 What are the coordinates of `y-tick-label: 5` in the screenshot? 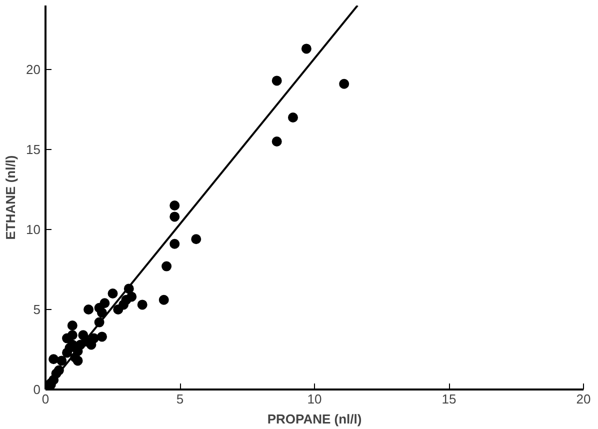 It's located at (37, 309).